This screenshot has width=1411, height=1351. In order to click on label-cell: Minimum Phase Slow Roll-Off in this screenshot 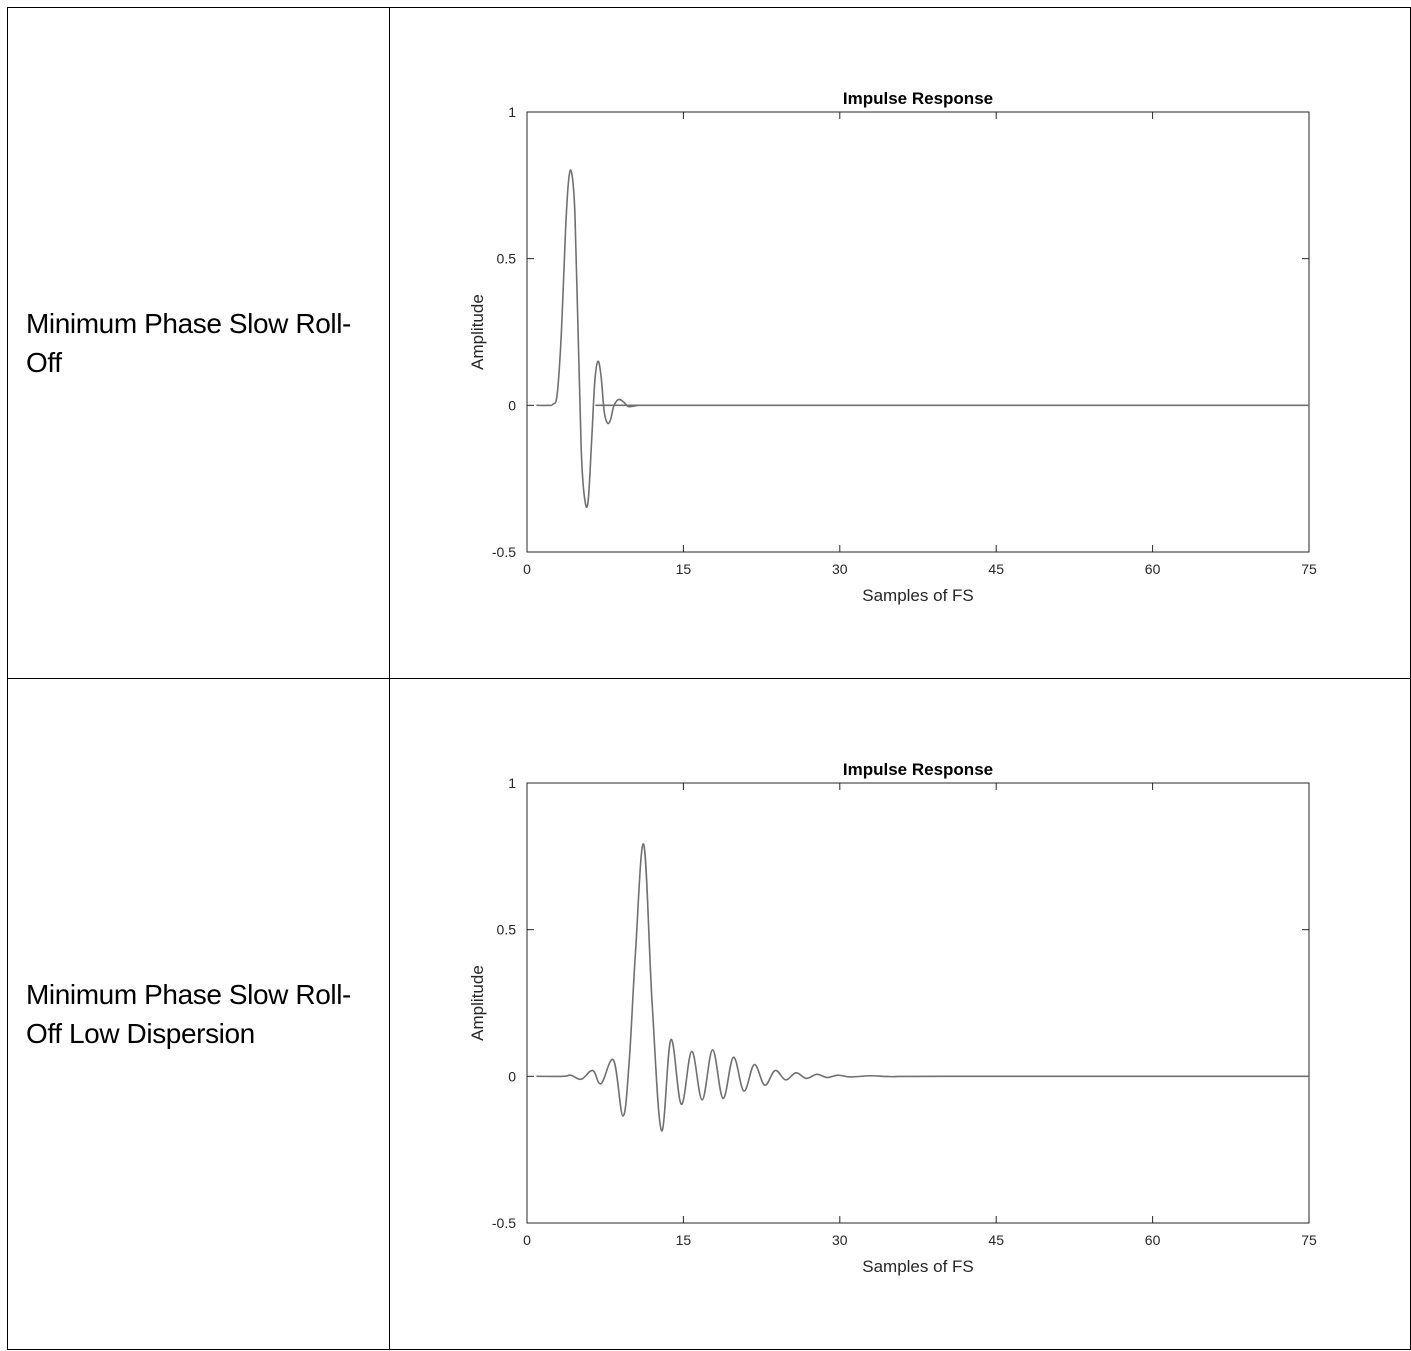, I will do `click(198, 343)`.